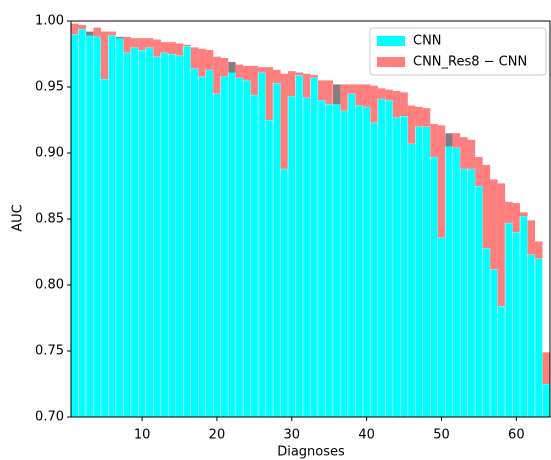  I want to click on legend-label: CNN, so click(427, 41).